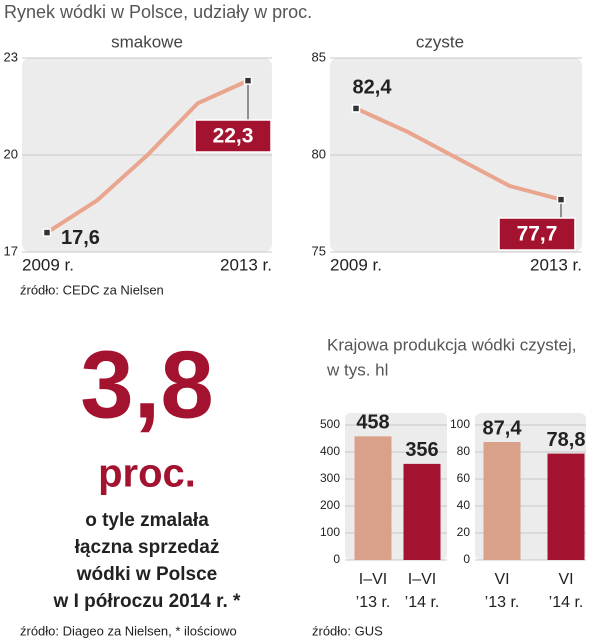  Describe the element at coordinates (128, 630) in the screenshot. I see `source: źródło: Diageo za Nielsen, * ilościowo` at that location.